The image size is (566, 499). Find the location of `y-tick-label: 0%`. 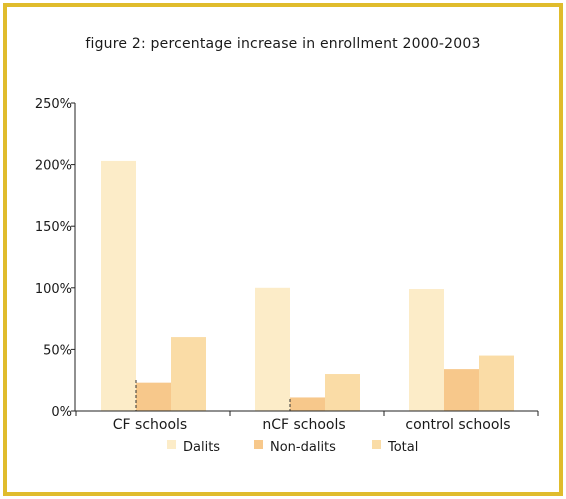

y-tick-label: 0% is located at coordinates (61, 412).